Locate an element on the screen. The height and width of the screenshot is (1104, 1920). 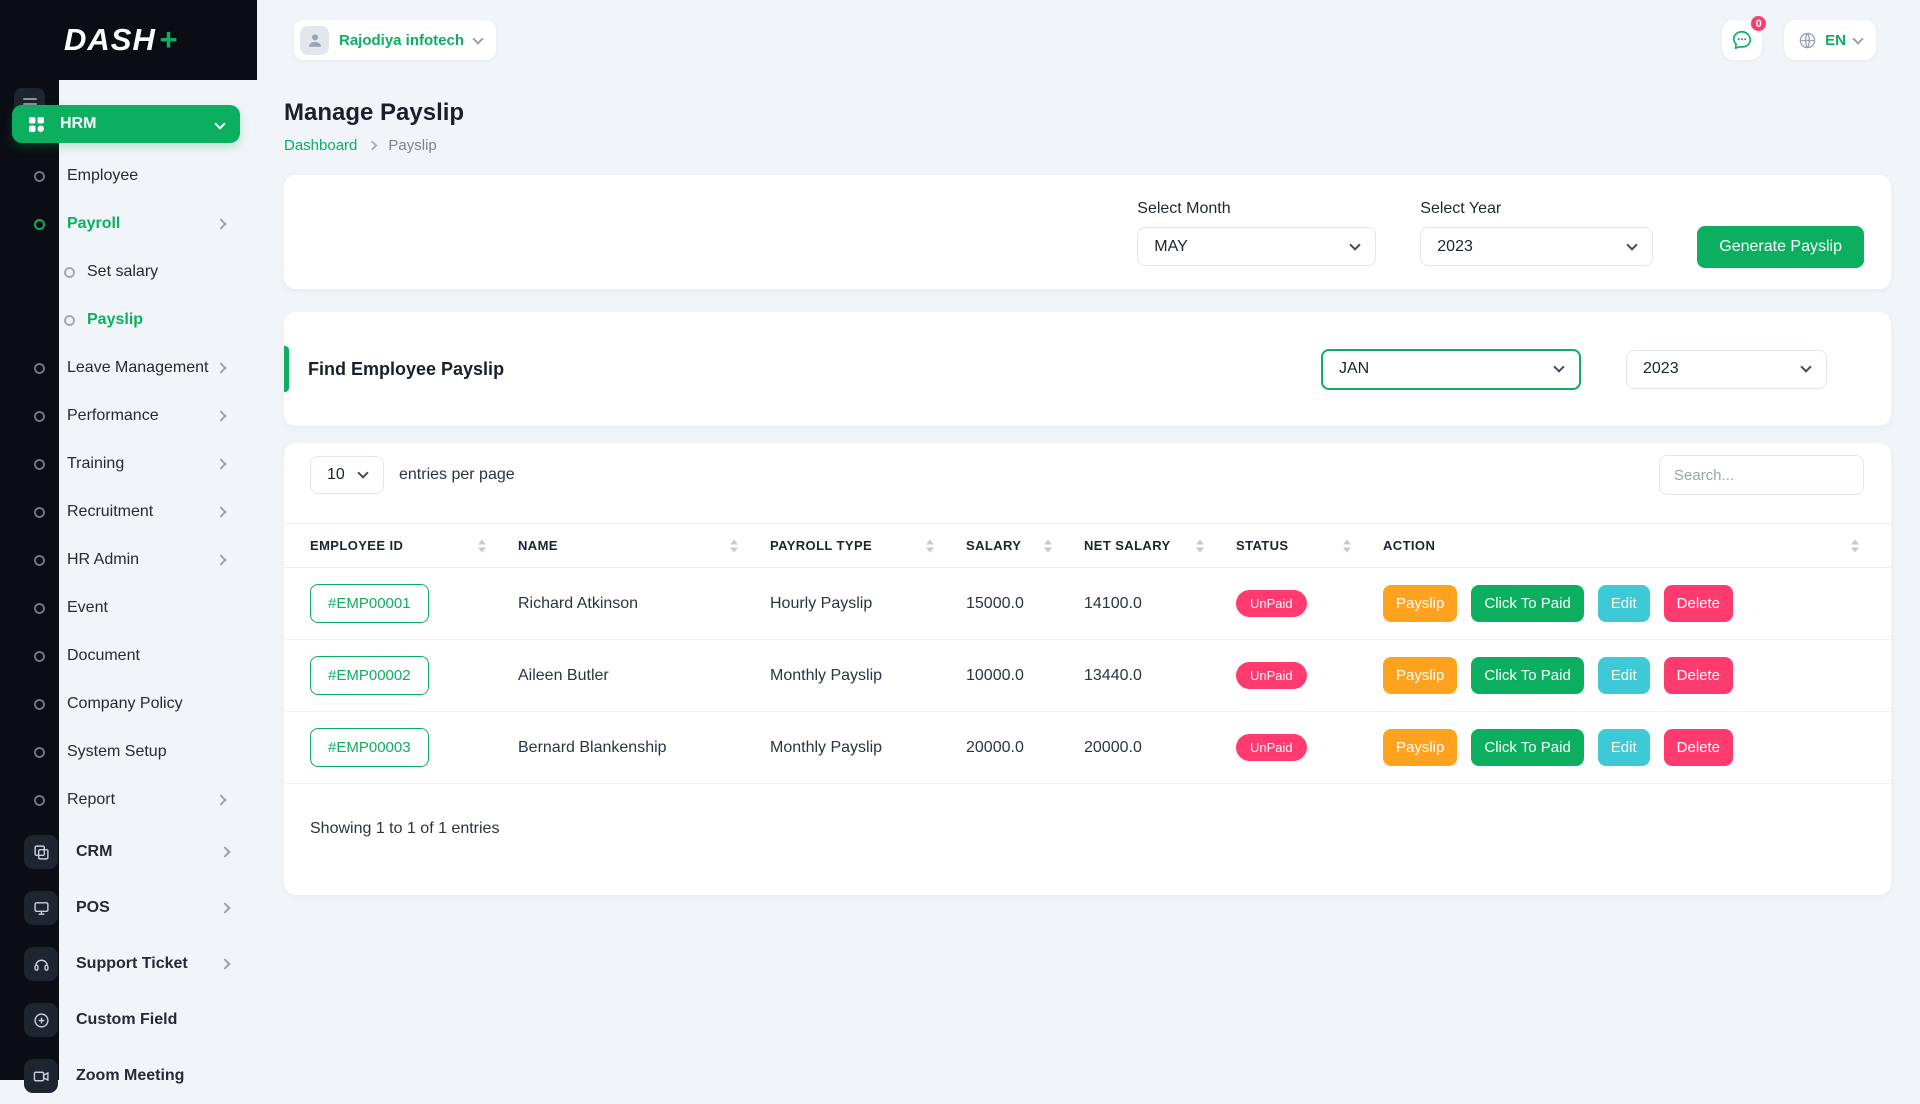
sidebar-item-performance: Performance is located at coordinates (128, 416).